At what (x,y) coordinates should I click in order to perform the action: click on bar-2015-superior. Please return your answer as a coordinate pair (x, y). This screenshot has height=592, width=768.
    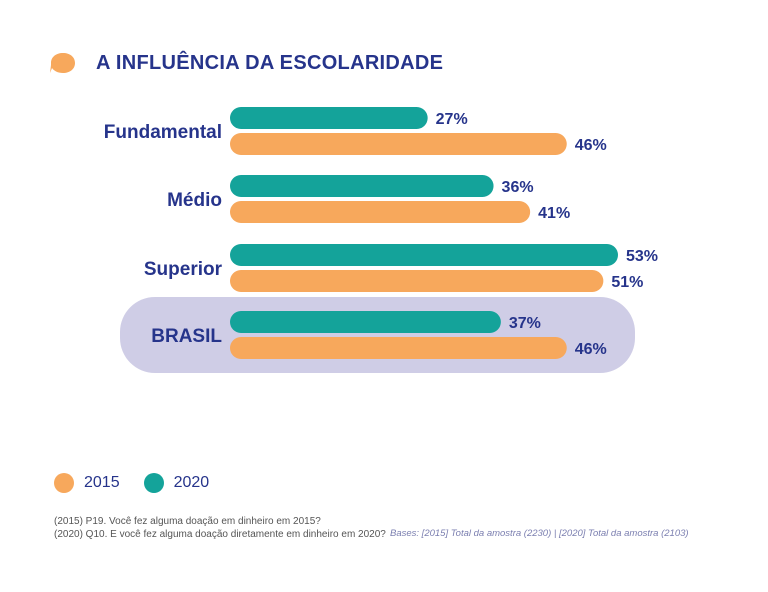
    Looking at the image, I should click on (417, 281).